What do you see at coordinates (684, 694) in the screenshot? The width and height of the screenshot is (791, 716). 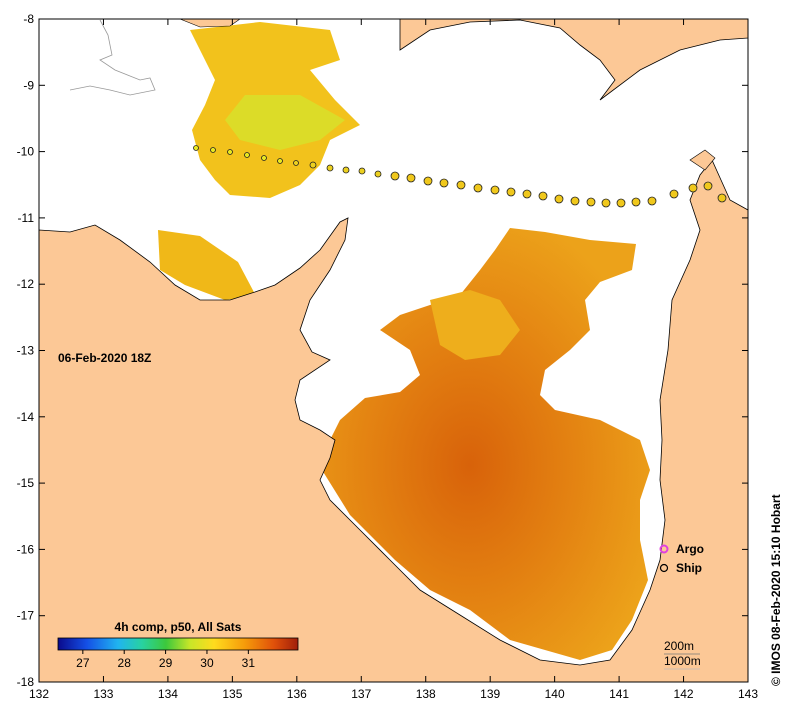 I see `lon-tick-label: 142` at bounding box center [684, 694].